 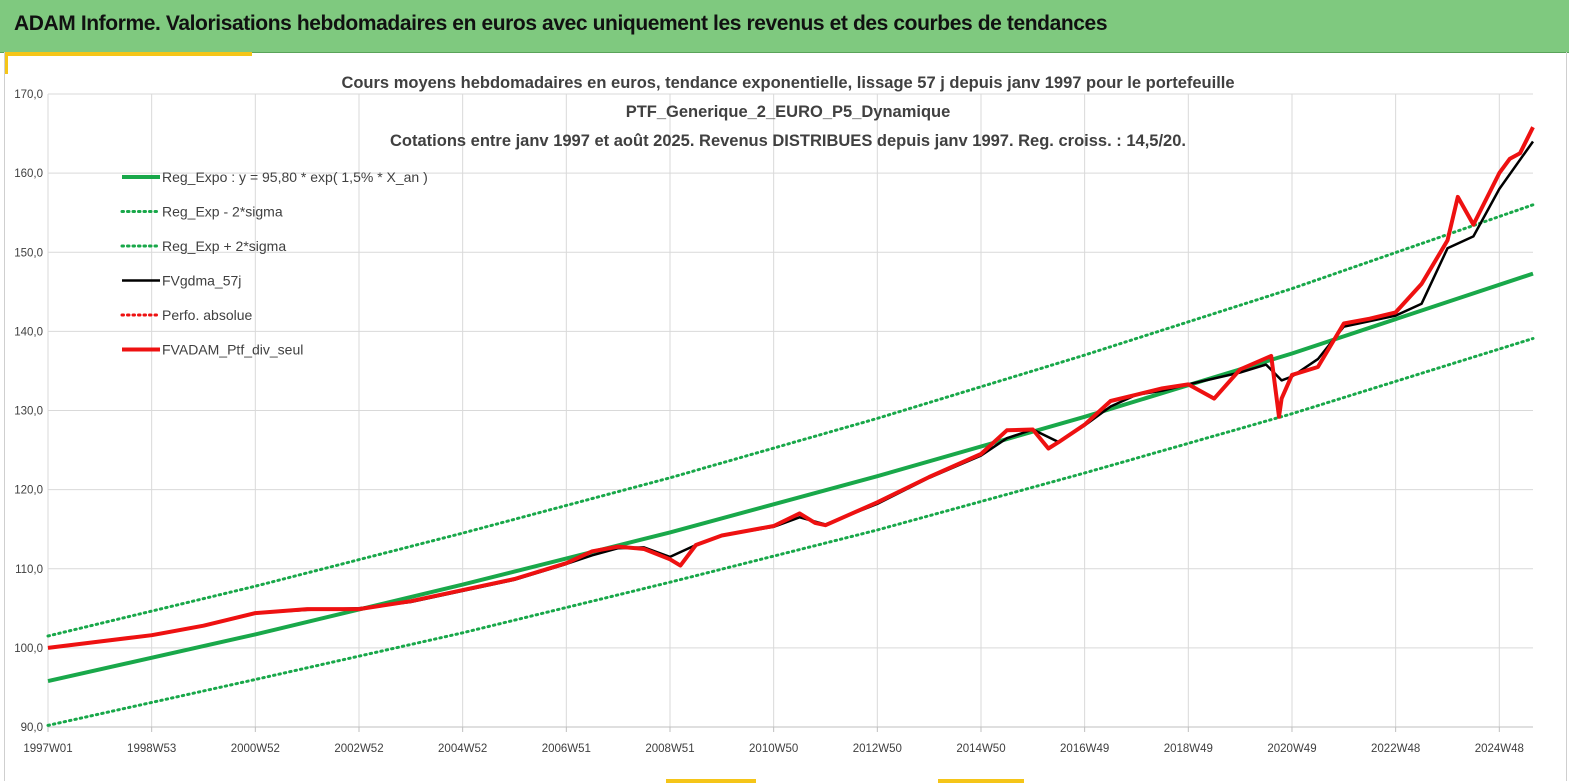 I want to click on x-tick-label: 2016W49, so click(x=1084, y=749).